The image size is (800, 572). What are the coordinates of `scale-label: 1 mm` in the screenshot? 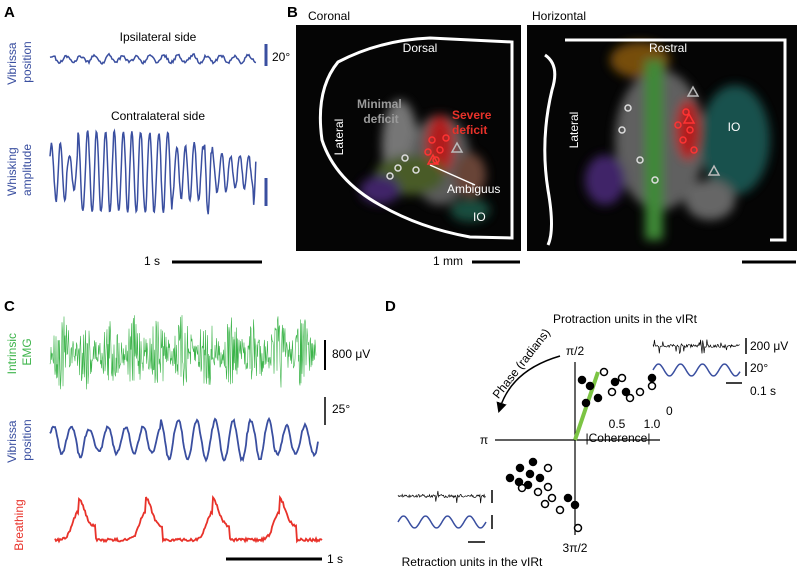 It's located at (448, 261).